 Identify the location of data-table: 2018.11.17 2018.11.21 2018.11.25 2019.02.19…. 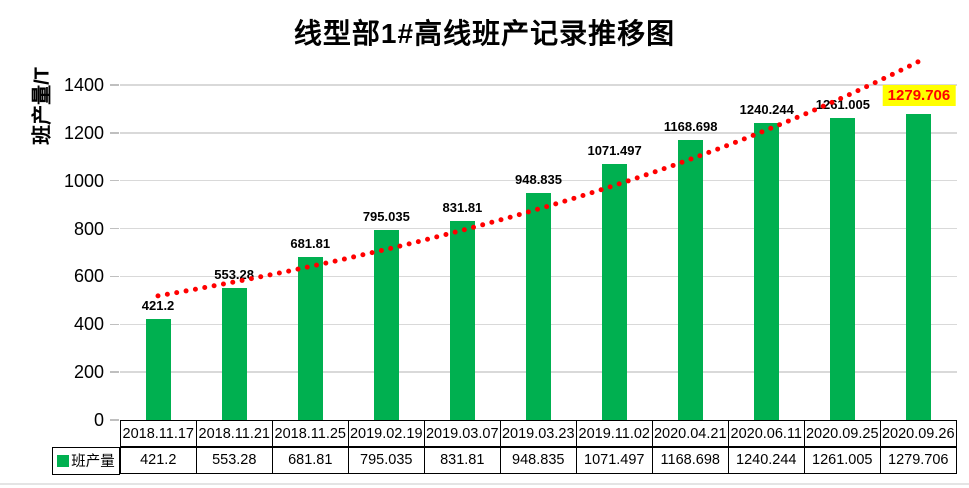
(538, 447).